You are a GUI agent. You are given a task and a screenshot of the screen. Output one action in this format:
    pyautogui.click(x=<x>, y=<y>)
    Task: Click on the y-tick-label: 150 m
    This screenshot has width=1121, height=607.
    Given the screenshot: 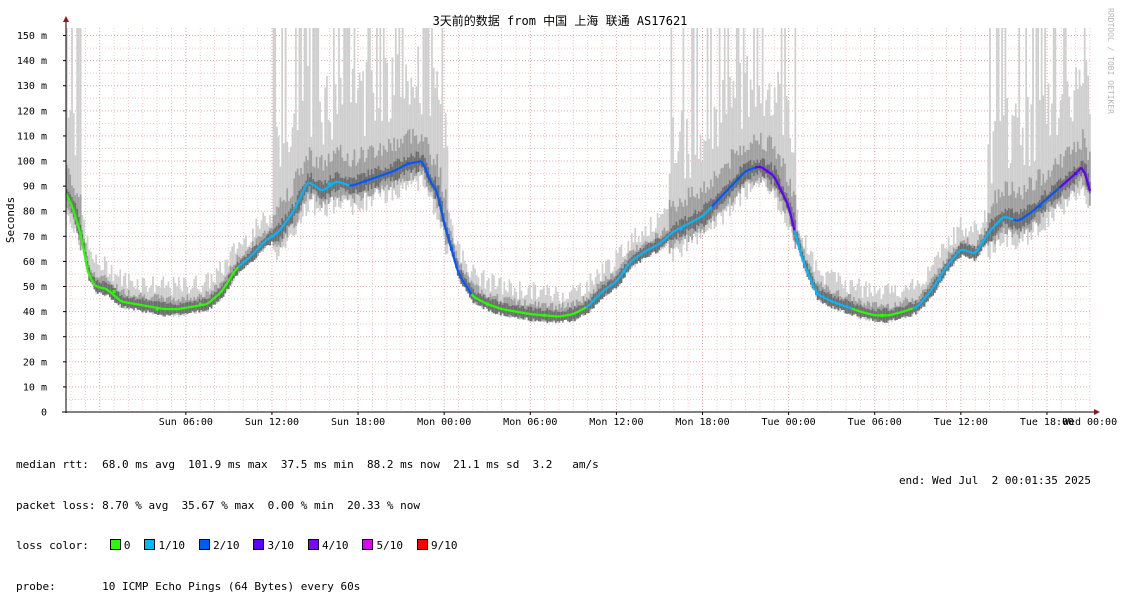 What is the action you would take?
    pyautogui.click(x=32, y=36)
    